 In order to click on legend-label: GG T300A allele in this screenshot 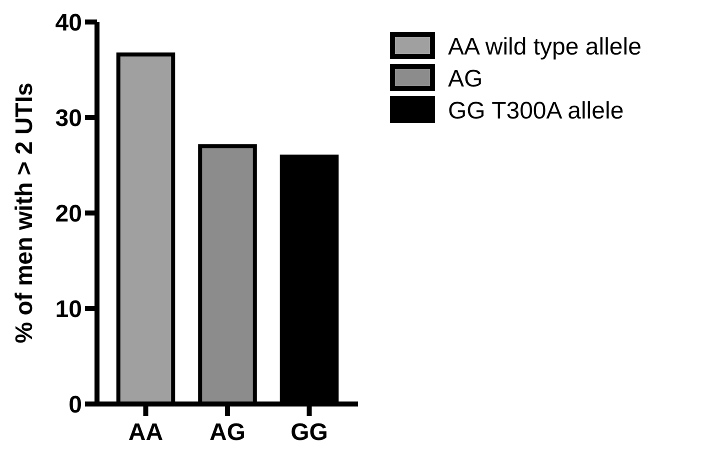, I will do `click(536, 111)`.